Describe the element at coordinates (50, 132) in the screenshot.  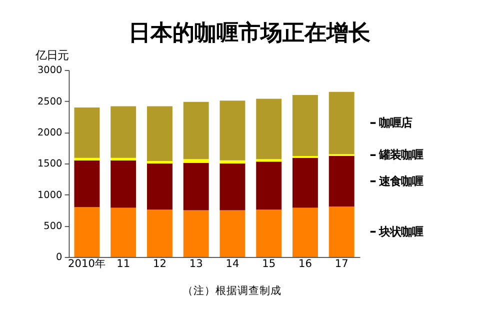
I see `y-tick-label: 2000` at that location.